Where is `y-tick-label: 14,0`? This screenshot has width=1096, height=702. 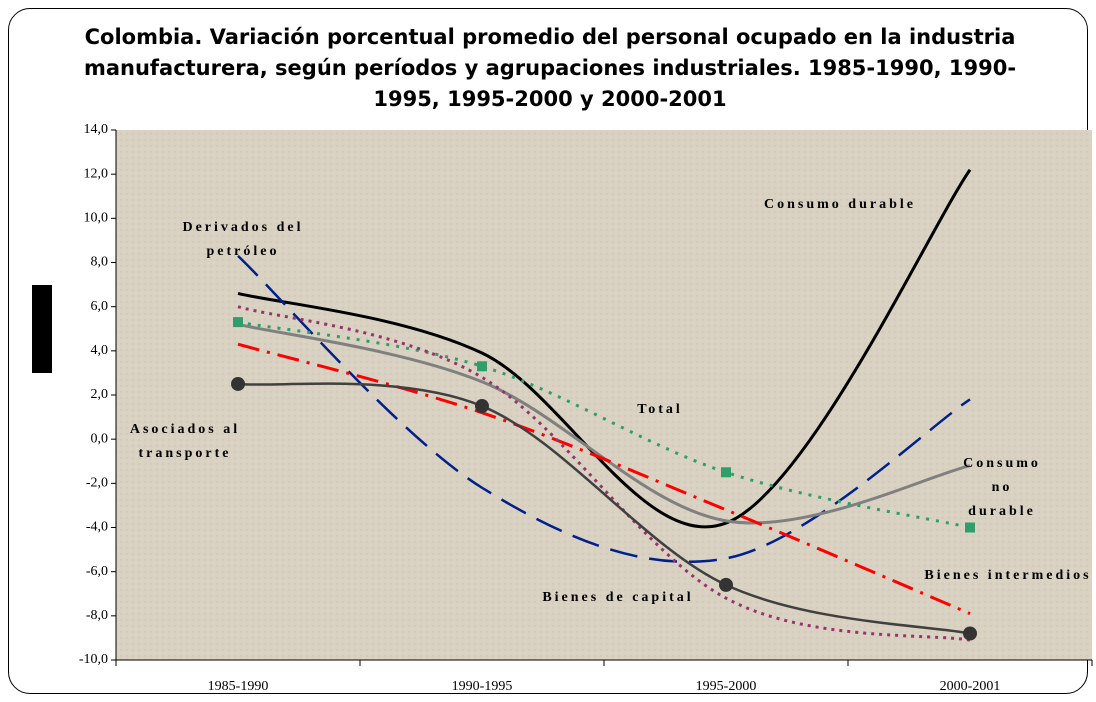 y-tick-label: 14,0 is located at coordinates (96, 129).